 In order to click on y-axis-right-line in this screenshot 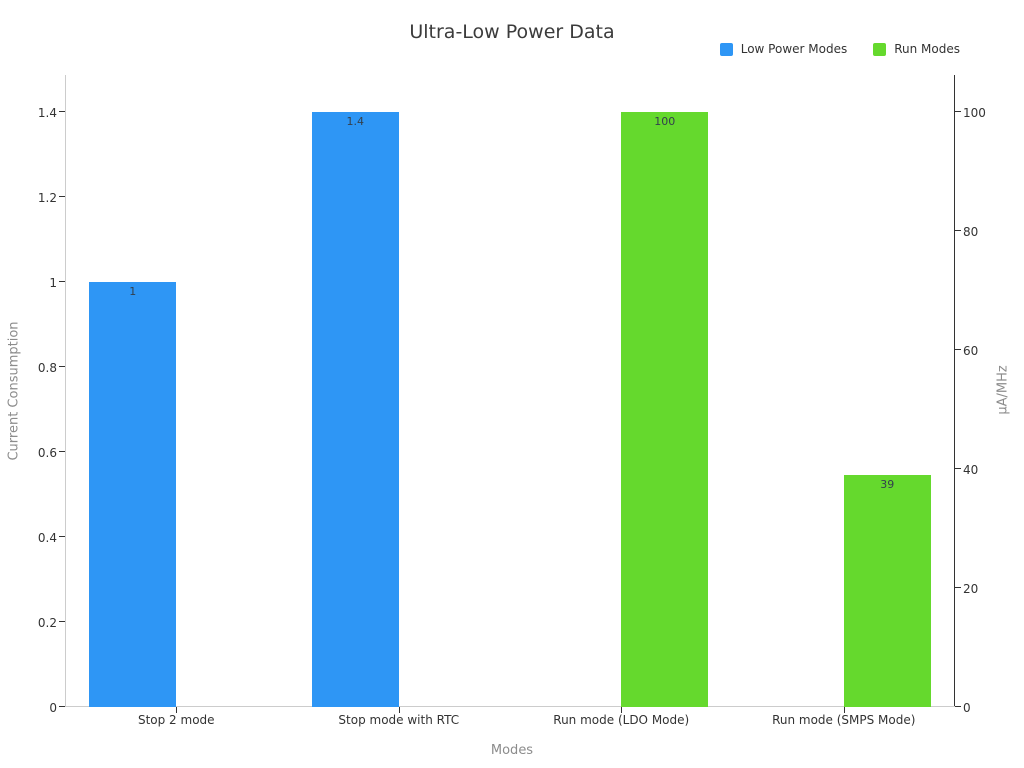, I will do `click(954, 391)`.